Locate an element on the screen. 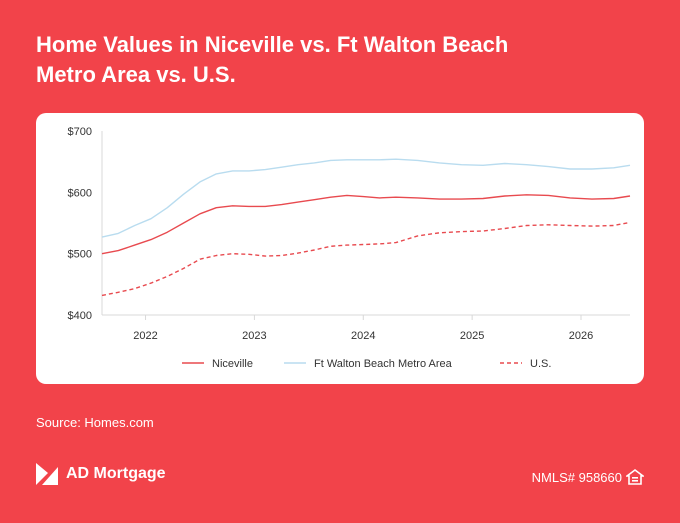 This screenshot has width=680, height=523. legend-label-2: U.S. is located at coordinates (540, 364).